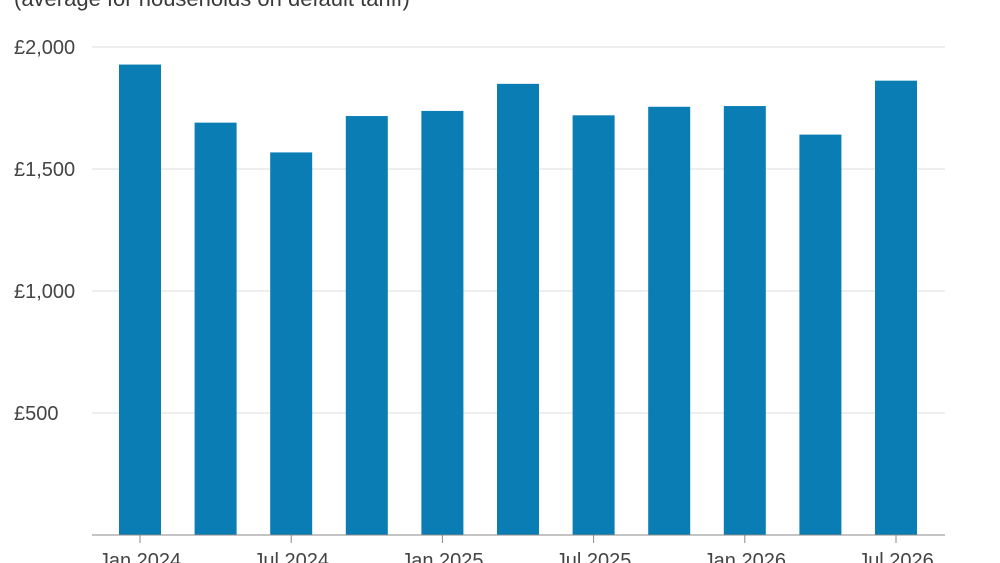  Describe the element at coordinates (291, 556) in the screenshot. I see `x-tick-label: Jul 2024` at that location.